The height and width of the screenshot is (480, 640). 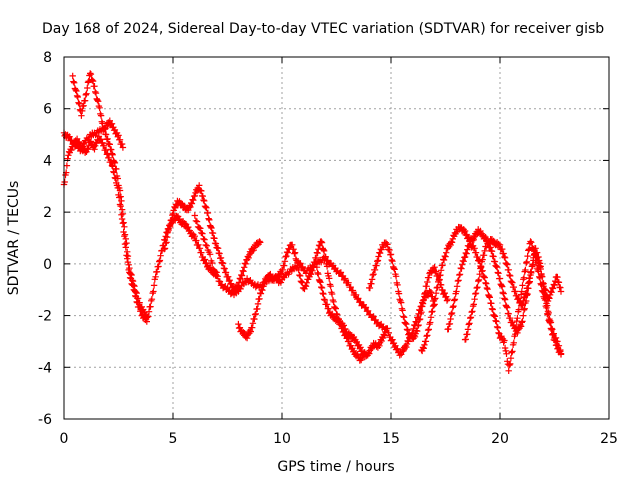 I want to click on x-tick-label: 20, so click(x=500, y=439).